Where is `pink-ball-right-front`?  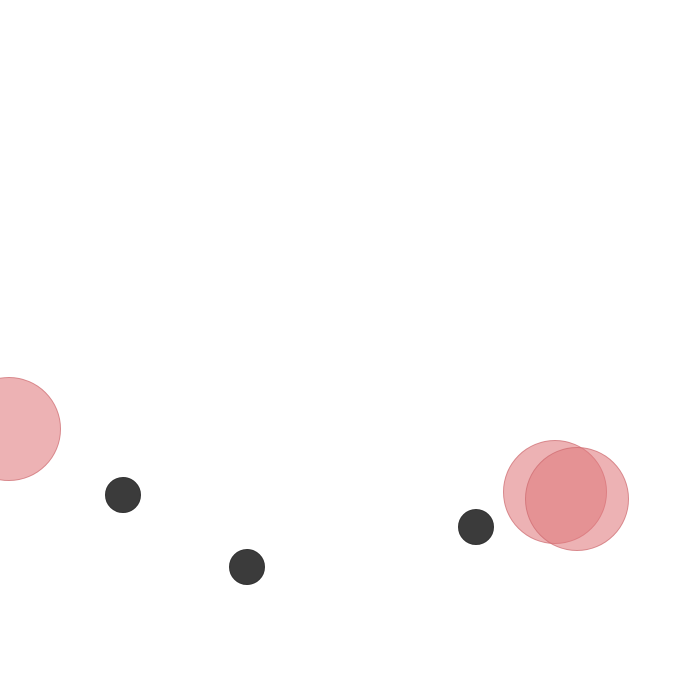 pink-ball-right-front is located at coordinates (577, 499).